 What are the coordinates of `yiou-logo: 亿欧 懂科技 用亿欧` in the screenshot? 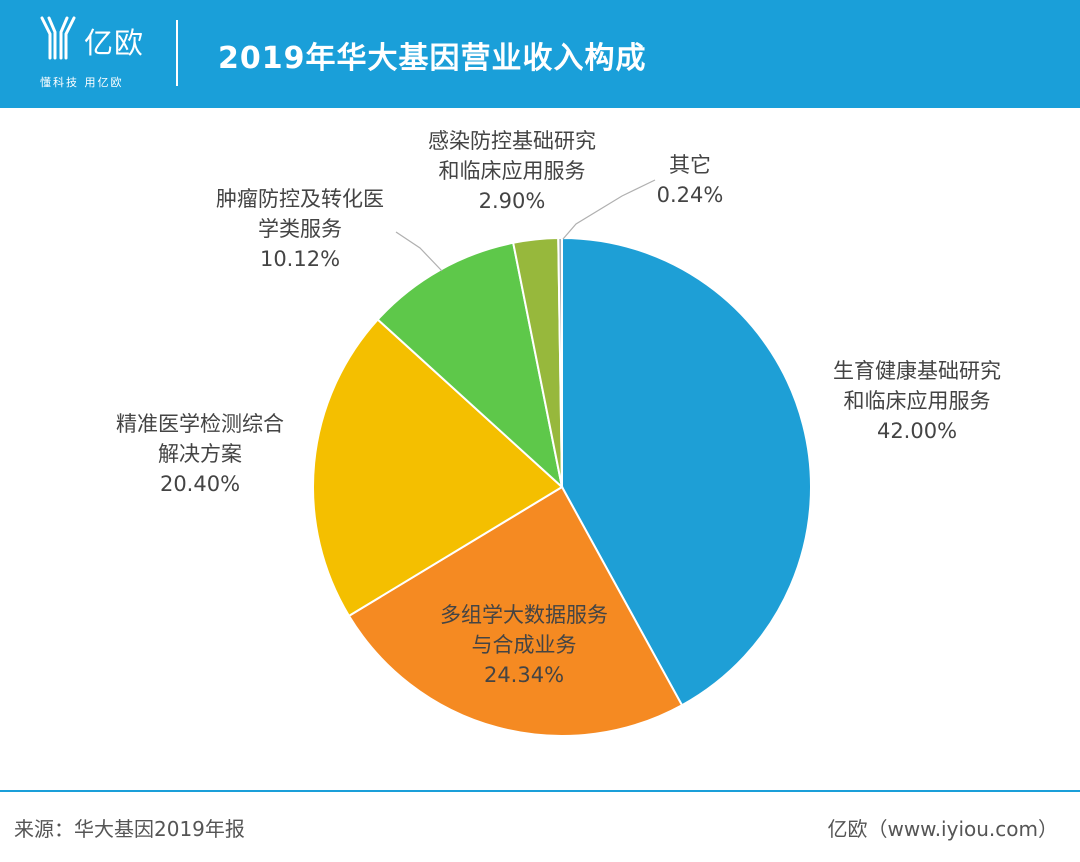 It's located at (95, 54).